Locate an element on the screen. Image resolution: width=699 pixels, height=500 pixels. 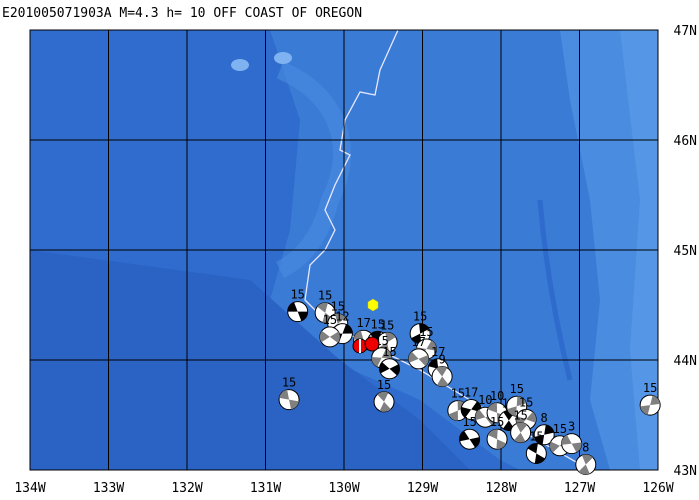
depth-label: 9 is located at coordinates (442, 360).